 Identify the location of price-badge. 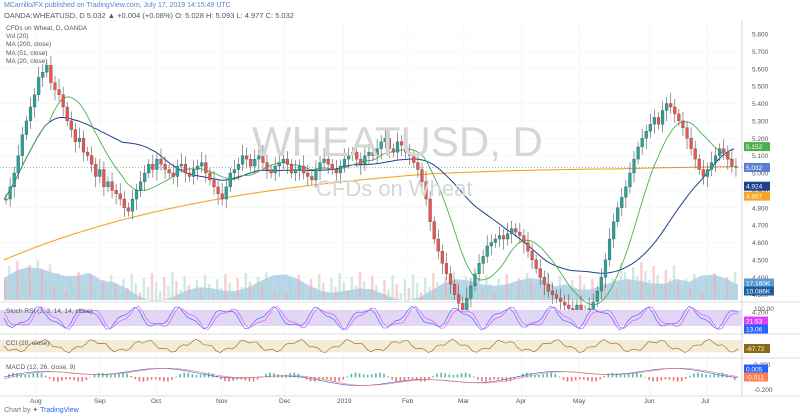
(757, 147).